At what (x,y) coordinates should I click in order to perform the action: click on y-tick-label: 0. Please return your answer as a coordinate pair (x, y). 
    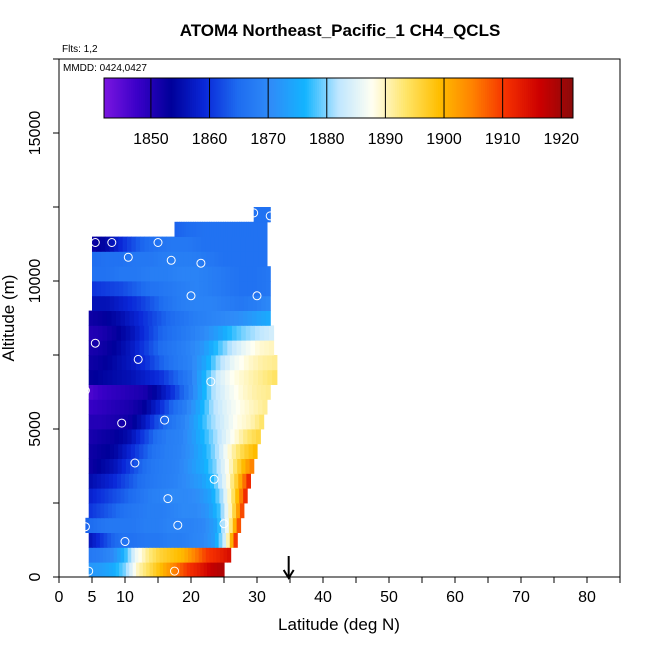
    Looking at the image, I should click on (35, 576).